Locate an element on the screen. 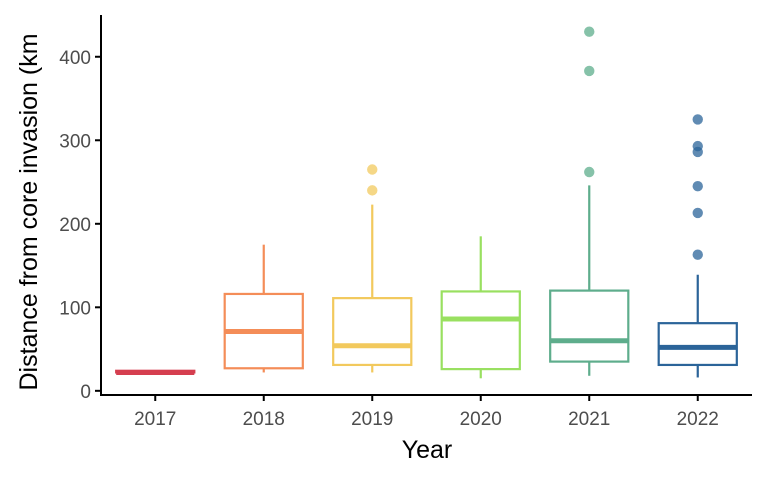 This screenshot has width=768, height=480. x-ticks: 2017 2018 2019 2020 2021 2022 is located at coordinates (426, 412).